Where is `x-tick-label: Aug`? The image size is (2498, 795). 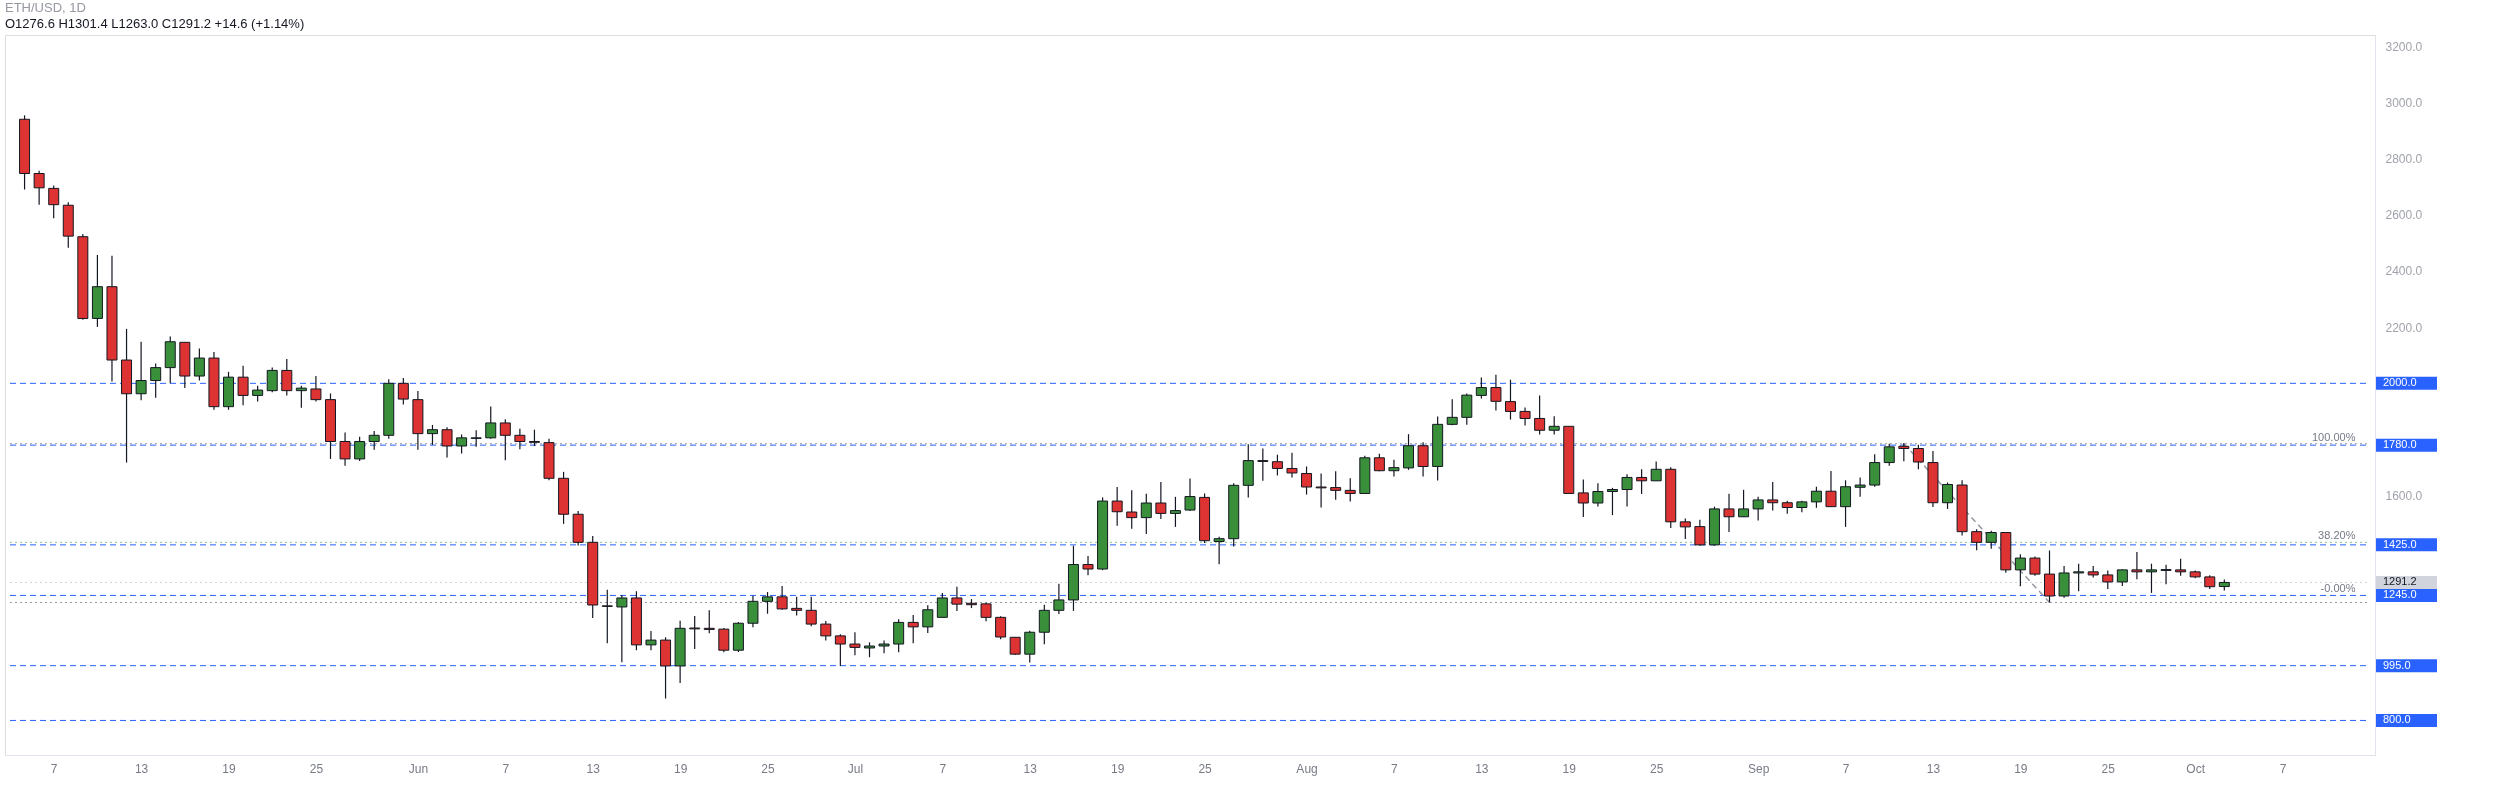 x-tick-label: Aug is located at coordinates (1307, 768).